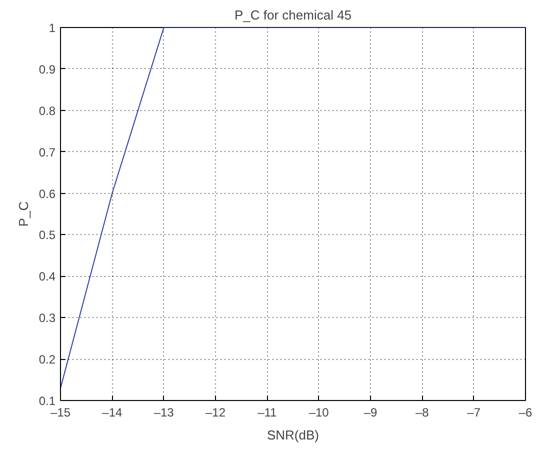 The image size is (560, 450). Describe the element at coordinates (23, 214) in the screenshot. I see `y-axis-title: P_C` at that location.